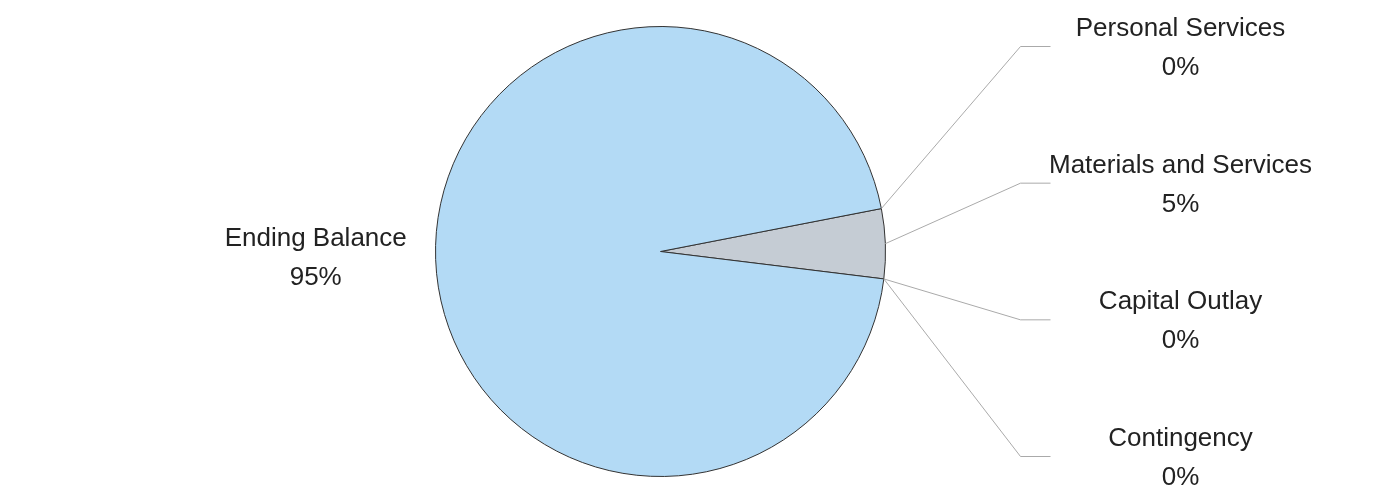 This screenshot has height=501, width=1397. Describe the element at coordinates (1180, 202) in the screenshot. I see `data-label: 5%` at that location.